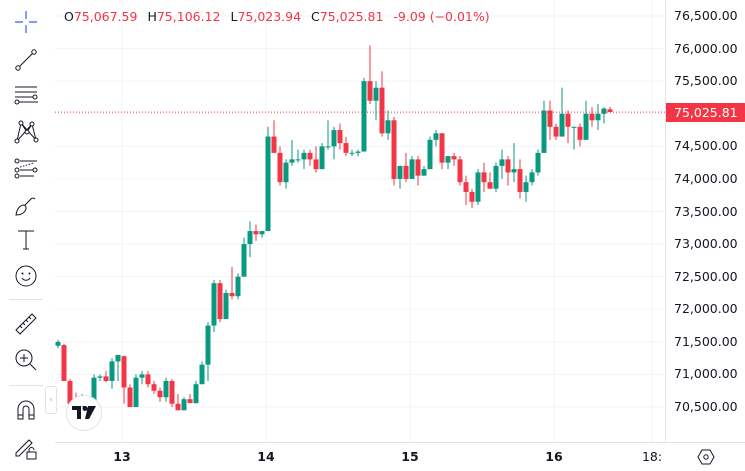 This screenshot has height=471, width=745. What do you see at coordinates (51, 400) in the screenshot?
I see `collapse-toolbar-button: ‹` at bounding box center [51, 400].